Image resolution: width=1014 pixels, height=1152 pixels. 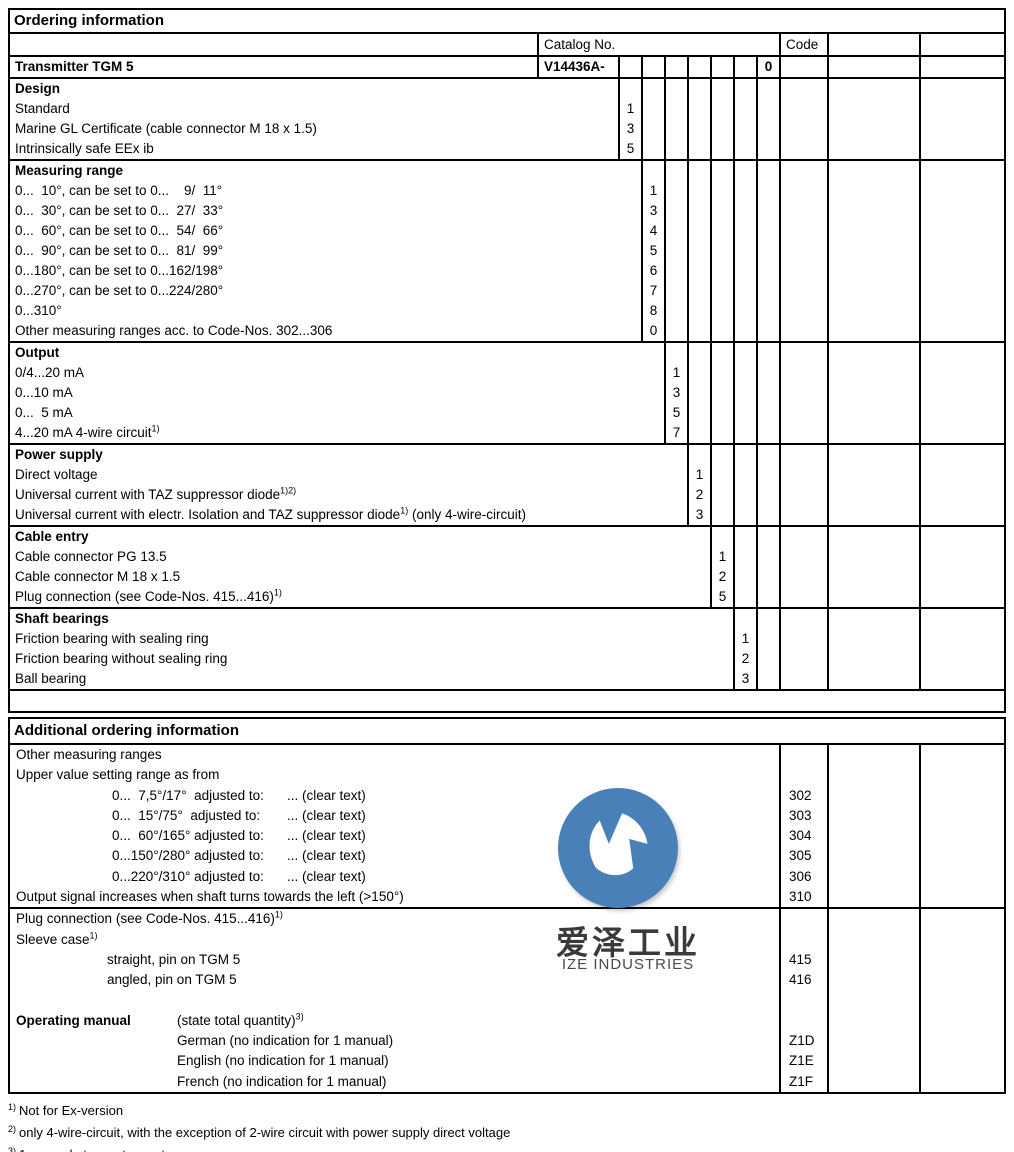 What do you see at coordinates (507, 149) in the screenshot?
I see `table-row: Intrinsically safe EEx ib 5` at bounding box center [507, 149].